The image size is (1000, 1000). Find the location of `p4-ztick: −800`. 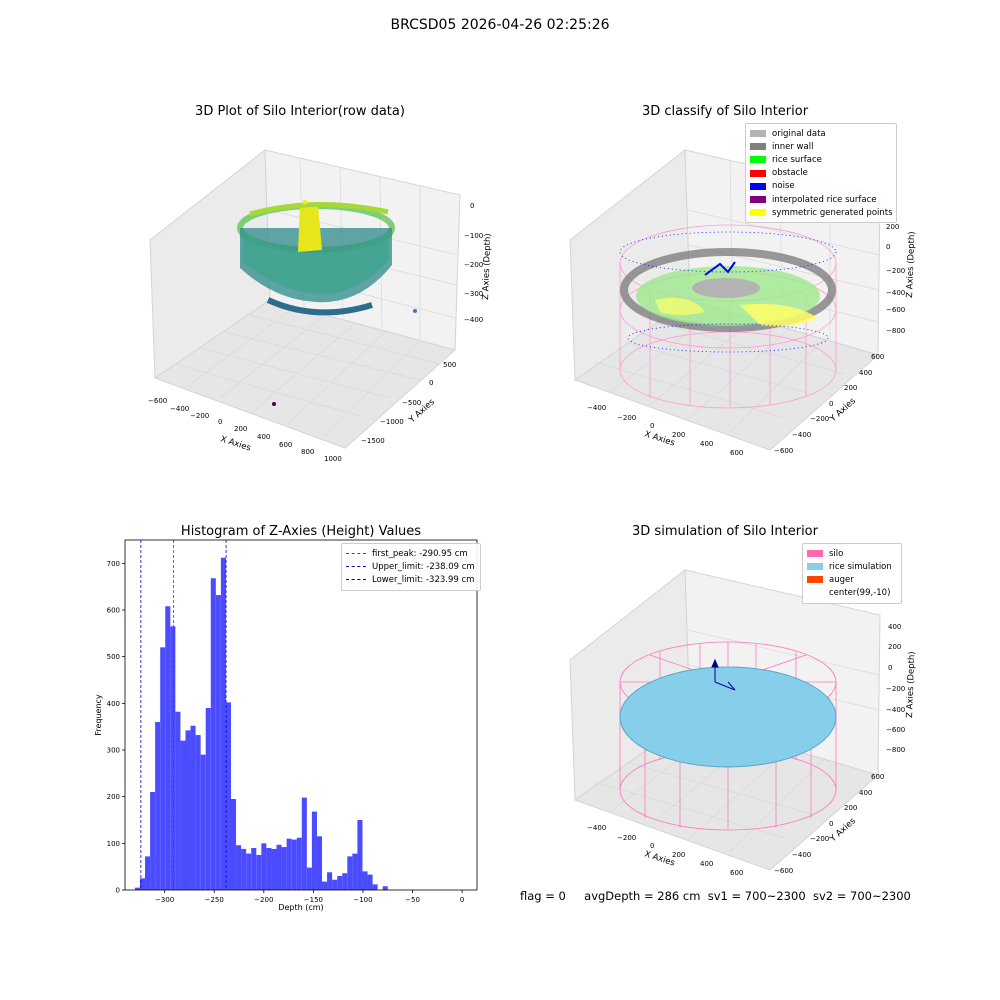

p4-ztick: −800 is located at coordinates (895, 750).